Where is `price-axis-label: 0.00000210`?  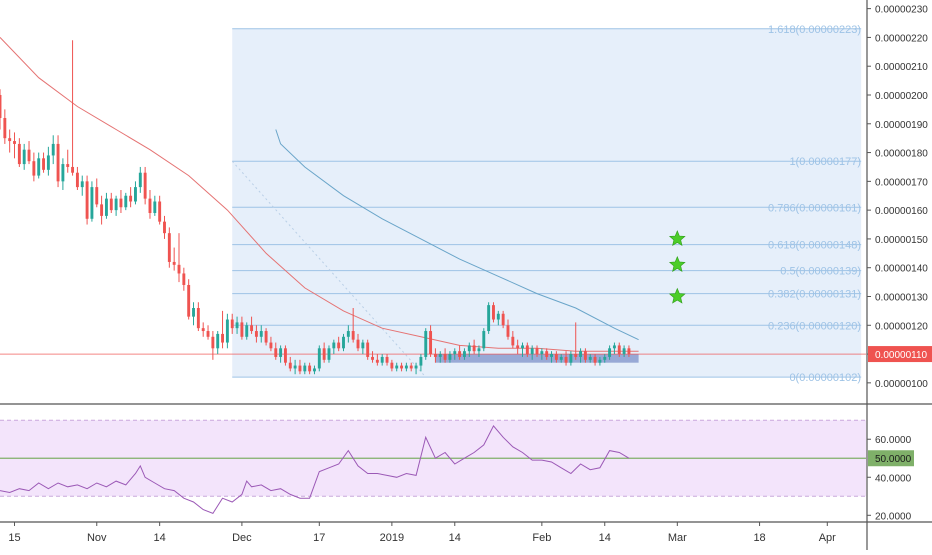 price-axis-label: 0.00000210 is located at coordinates (901, 67).